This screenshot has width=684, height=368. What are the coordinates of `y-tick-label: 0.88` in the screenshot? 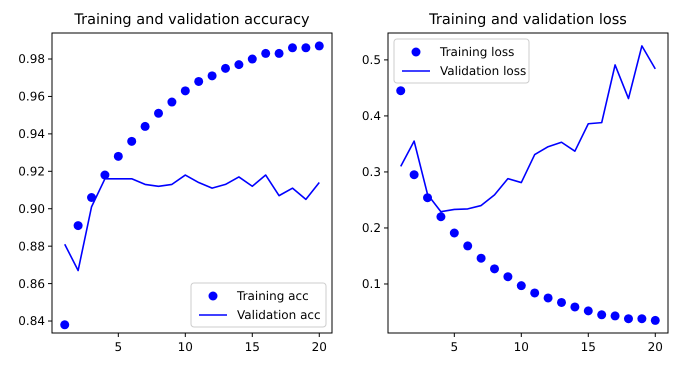 It's located at (31, 246).